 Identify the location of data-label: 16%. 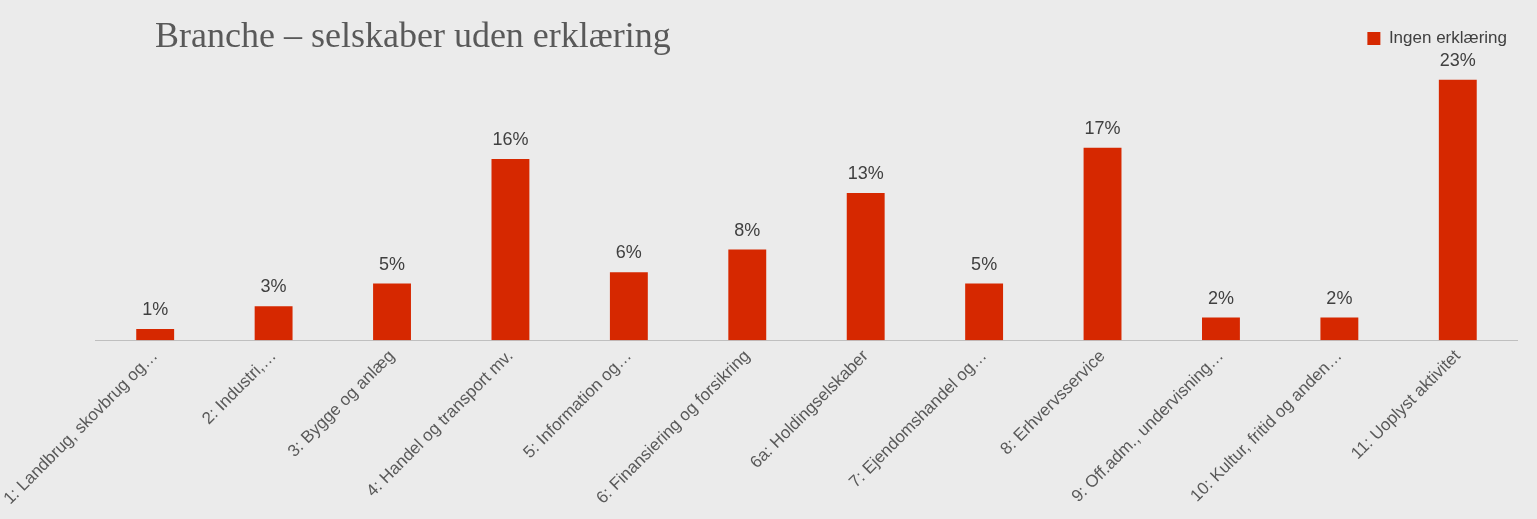
(510, 138).